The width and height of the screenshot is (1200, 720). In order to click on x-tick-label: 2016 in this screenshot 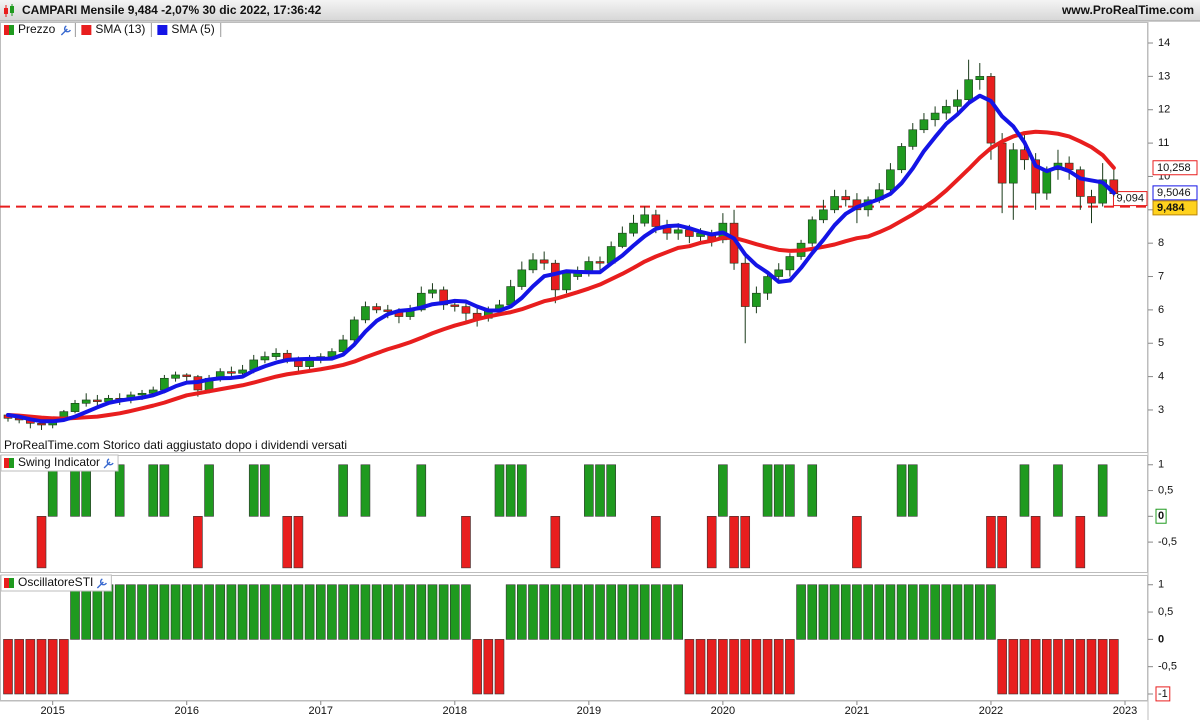, I will do `click(186, 711)`.